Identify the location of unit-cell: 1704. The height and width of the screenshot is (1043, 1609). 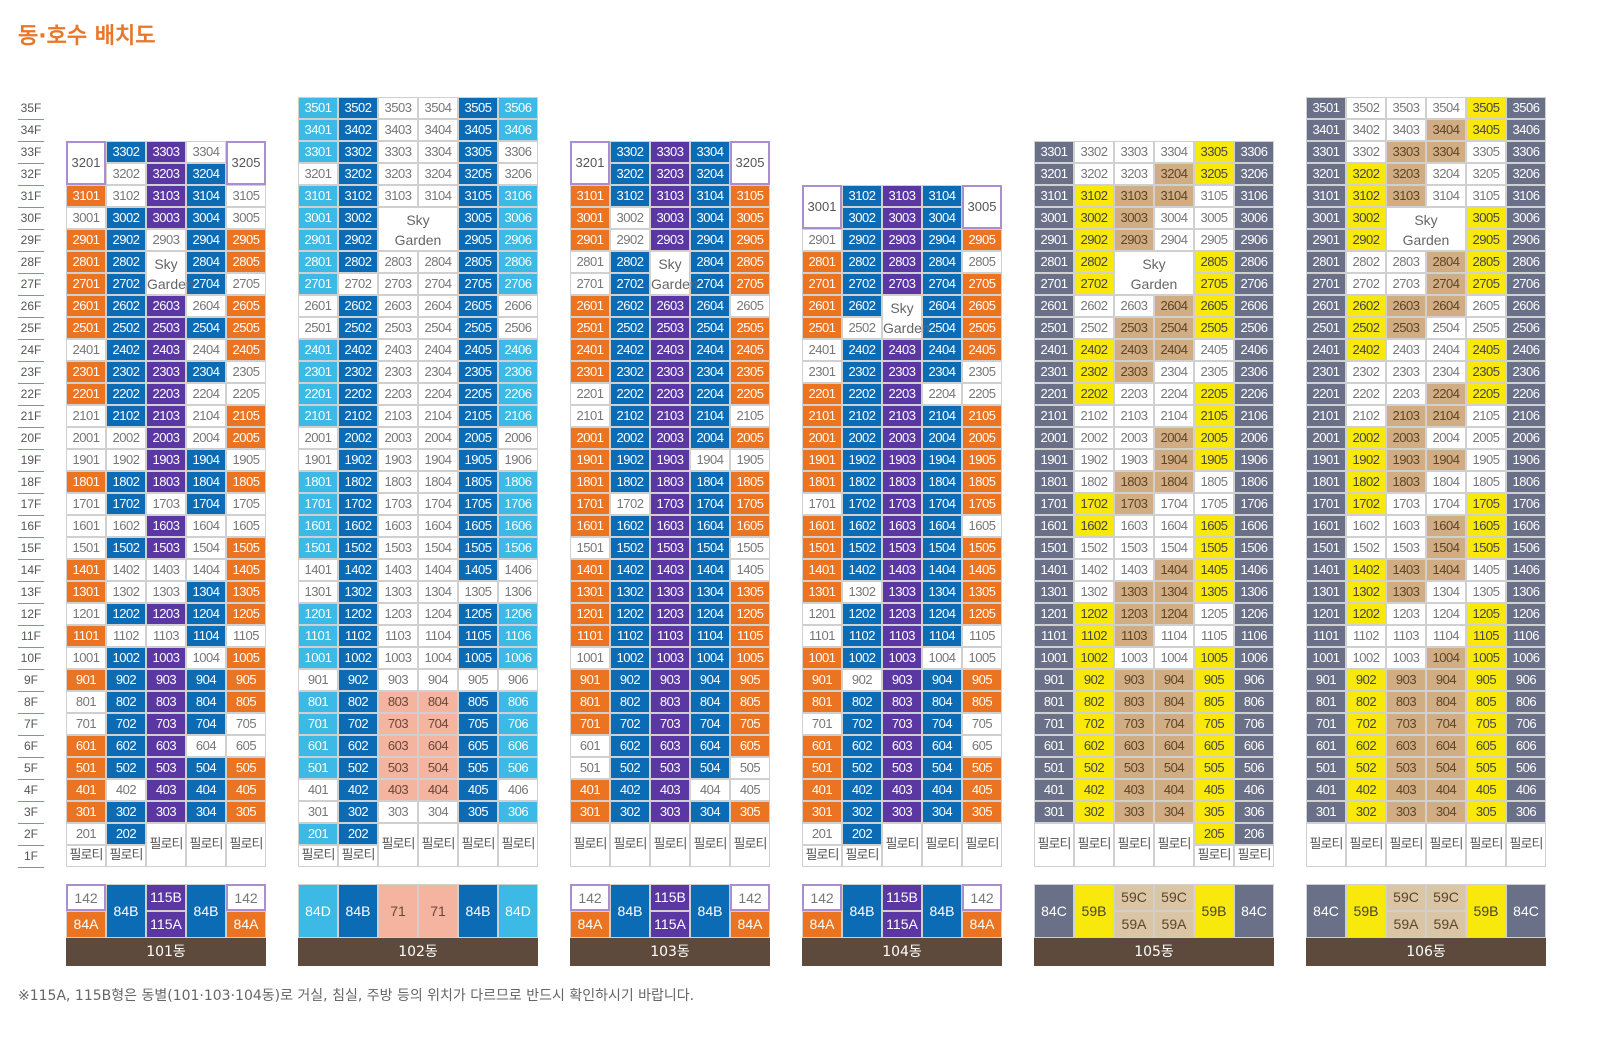
(438, 504).